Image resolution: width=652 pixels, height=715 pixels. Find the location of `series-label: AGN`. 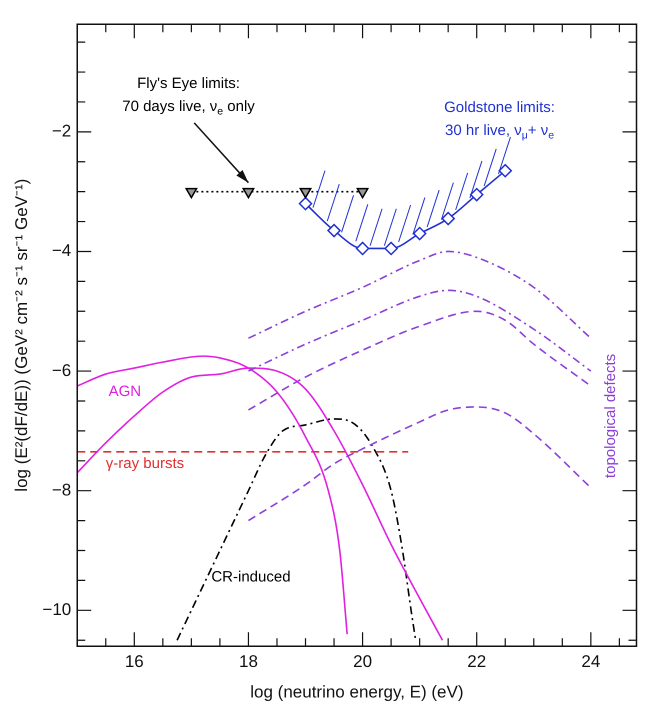

series-label: AGN is located at coordinates (125, 391).